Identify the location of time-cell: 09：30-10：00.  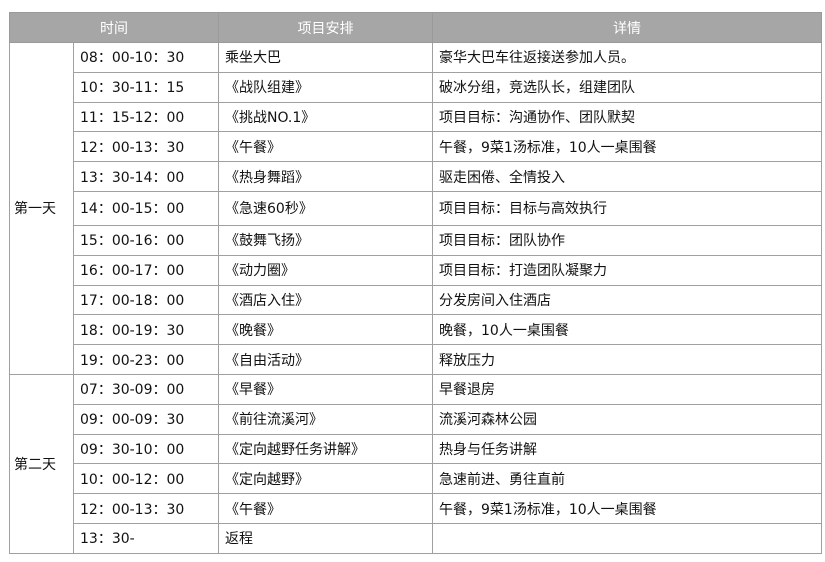
(146, 449).